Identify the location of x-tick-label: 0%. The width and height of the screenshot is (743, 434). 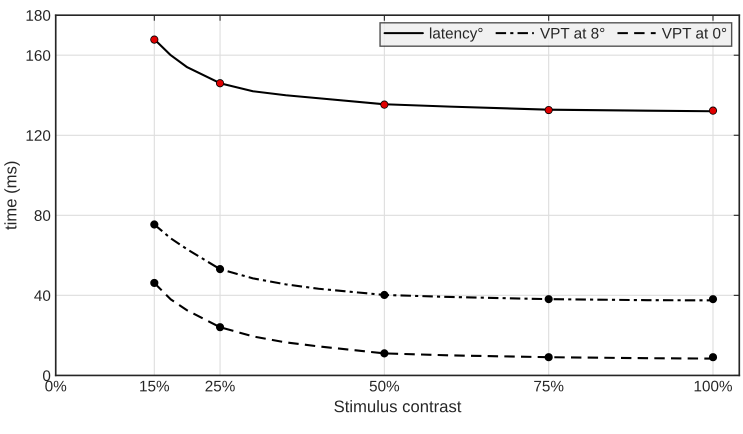
(55, 386).